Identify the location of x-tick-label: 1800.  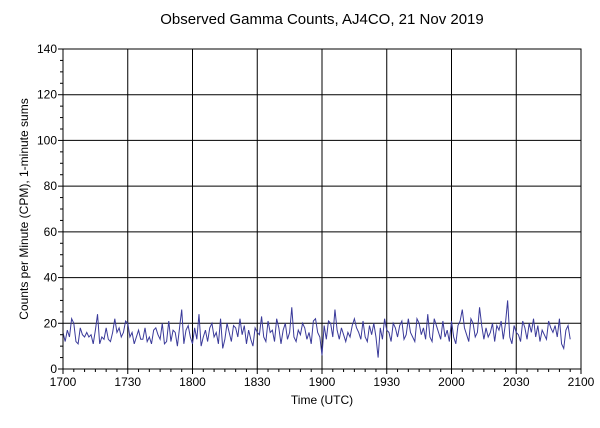
(192, 382).